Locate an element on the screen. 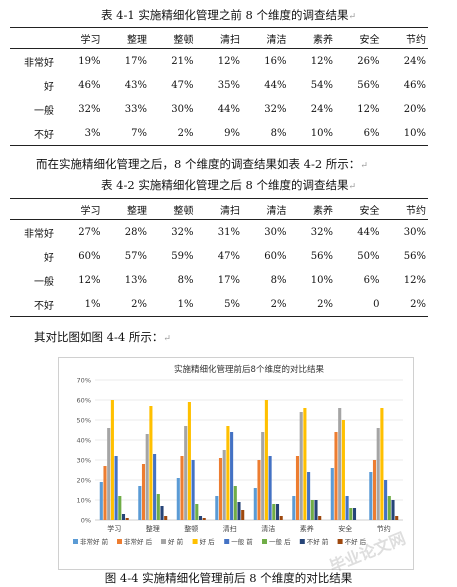  paragraph-mark-icon: ↵ is located at coordinates (352, 187).